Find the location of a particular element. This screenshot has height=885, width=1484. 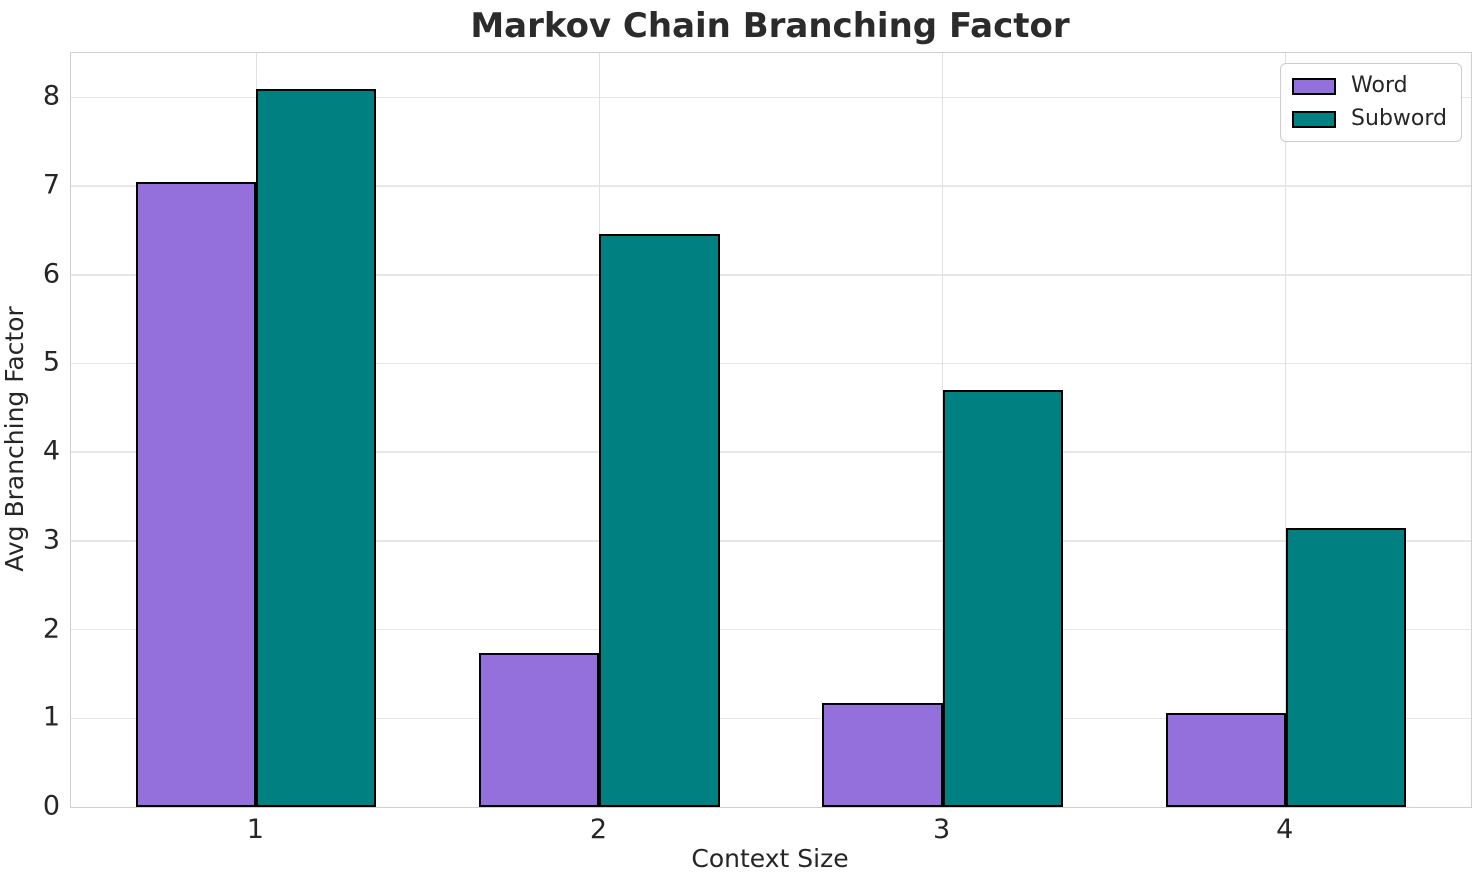

chart-title: Markov Chain Branching Factor is located at coordinates (770, 26).